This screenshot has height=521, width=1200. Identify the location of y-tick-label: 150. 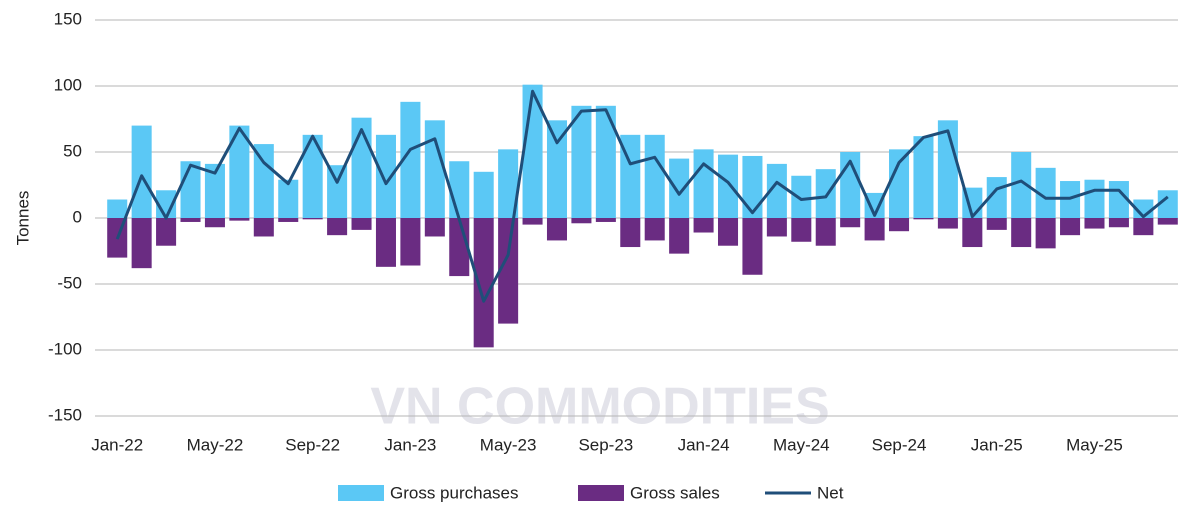
(68, 18).